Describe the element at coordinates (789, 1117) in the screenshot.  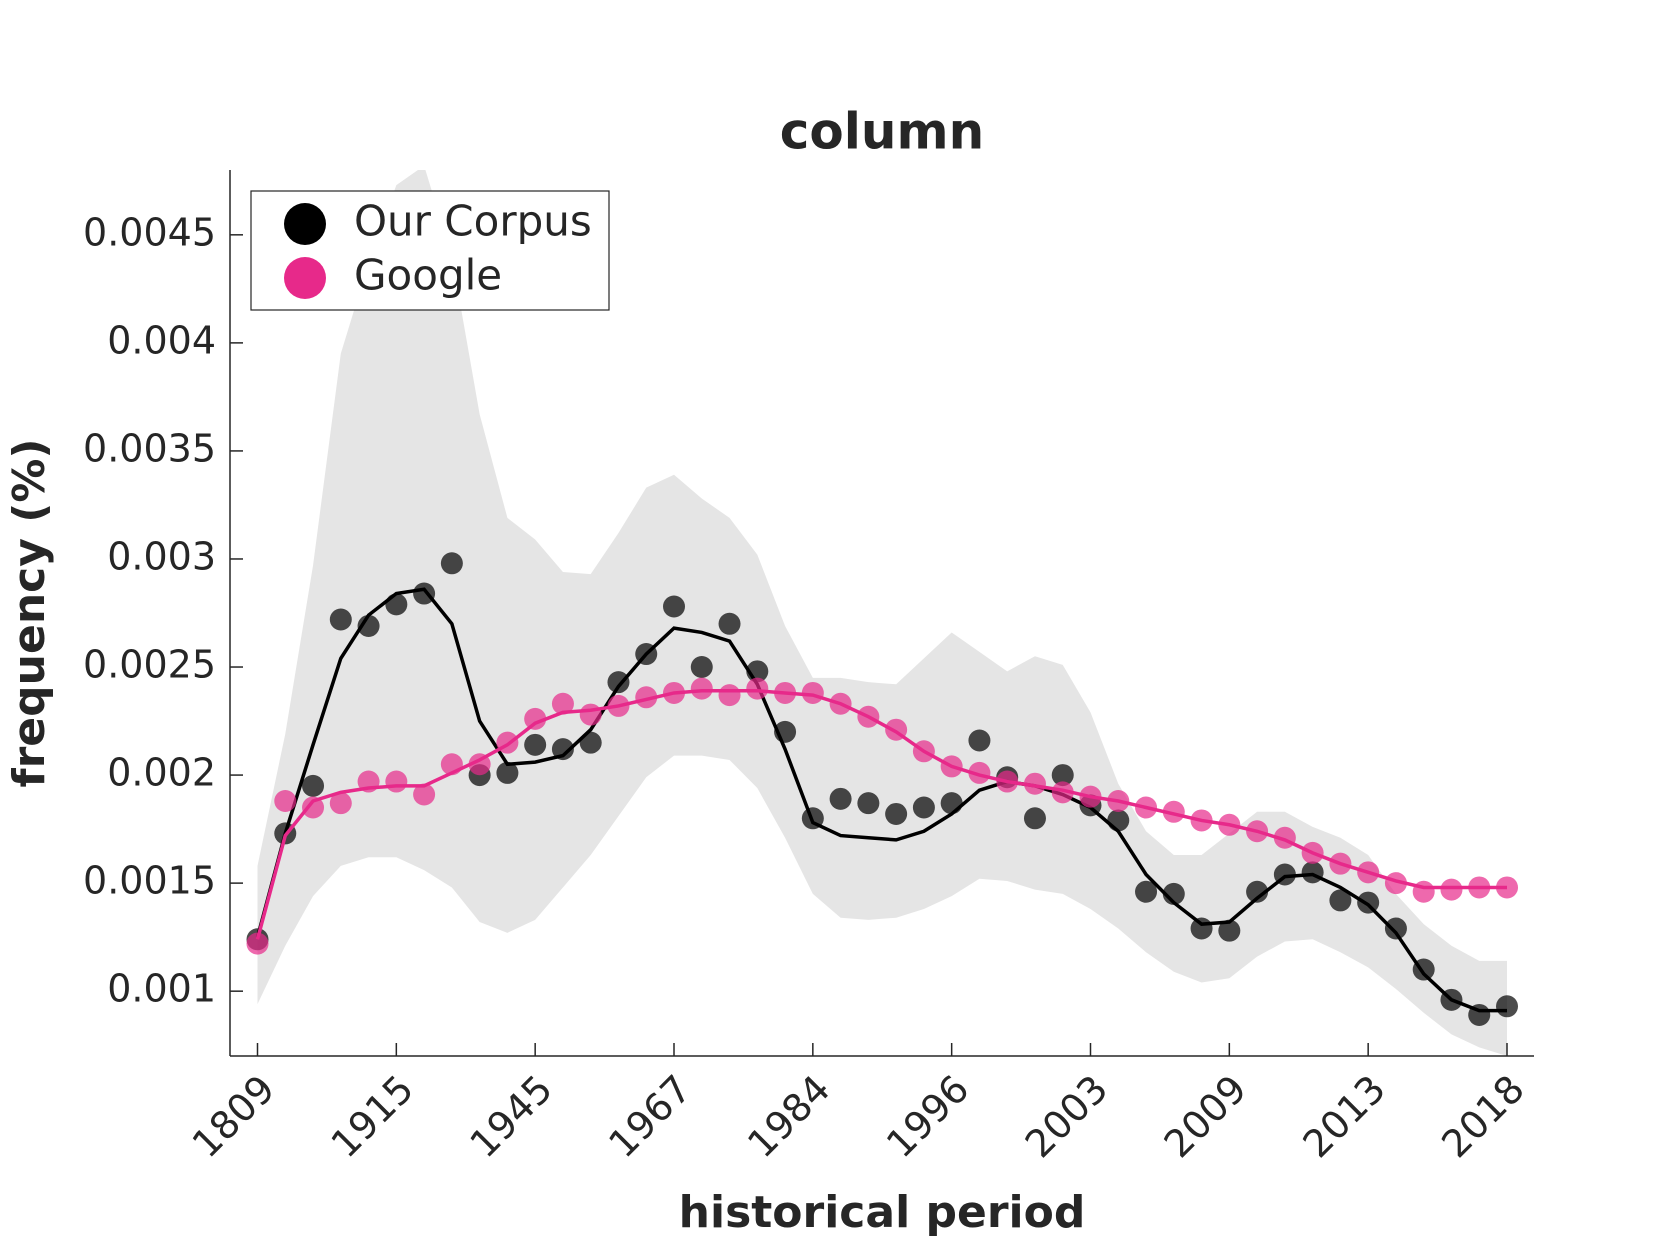
I see `x-tick-label: 1984` at that location.